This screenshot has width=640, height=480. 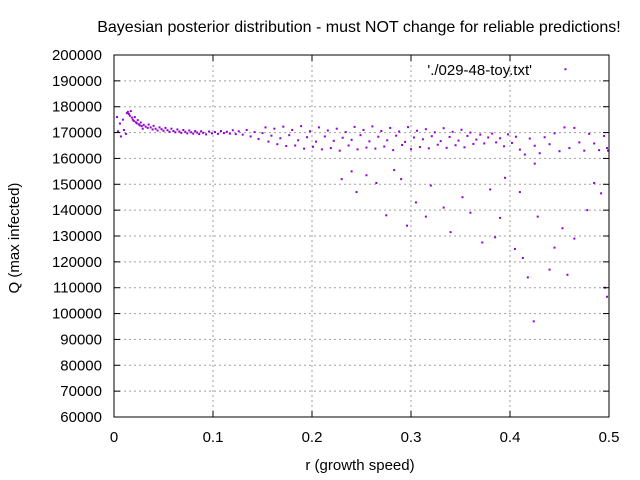 I want to click on y-tick-label: 150000, so click(x=77, y=184).